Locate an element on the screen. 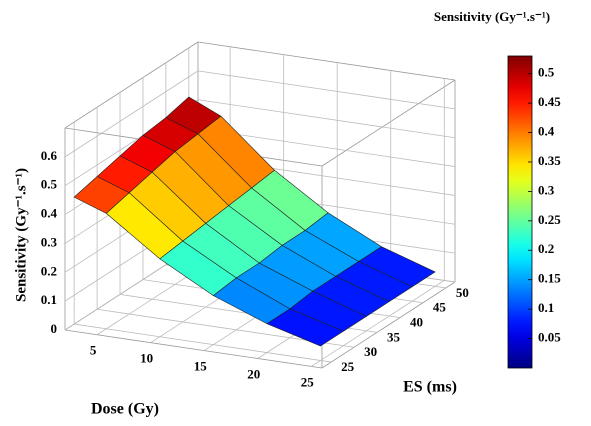 The height and width of the screenshot is (426, 591). z-tick-label: 0.5 is located at coordinates (49, 184).